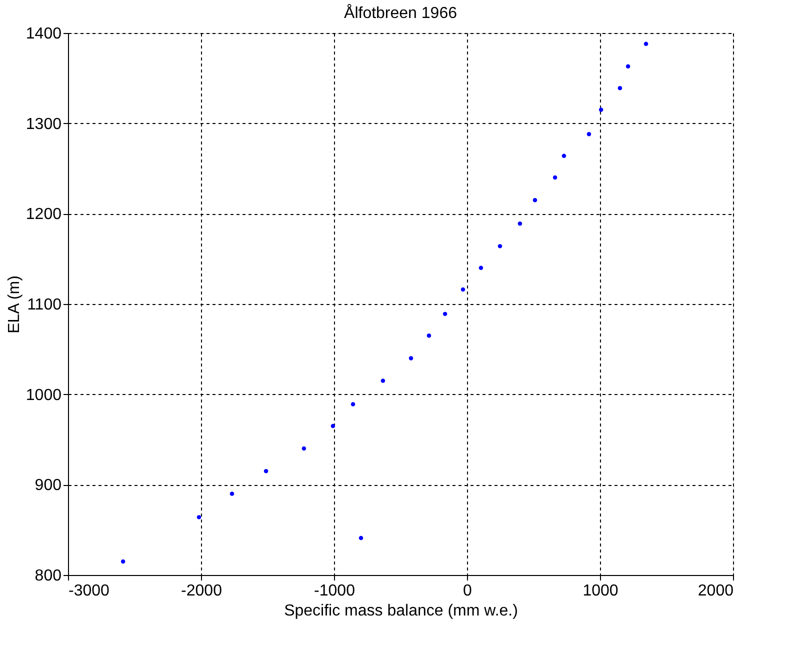 This screenshot has width=801, height=655. Describe the element at coordinates (716, 591) in the screenshot. I see `x-tick-label: 2000` at that location.